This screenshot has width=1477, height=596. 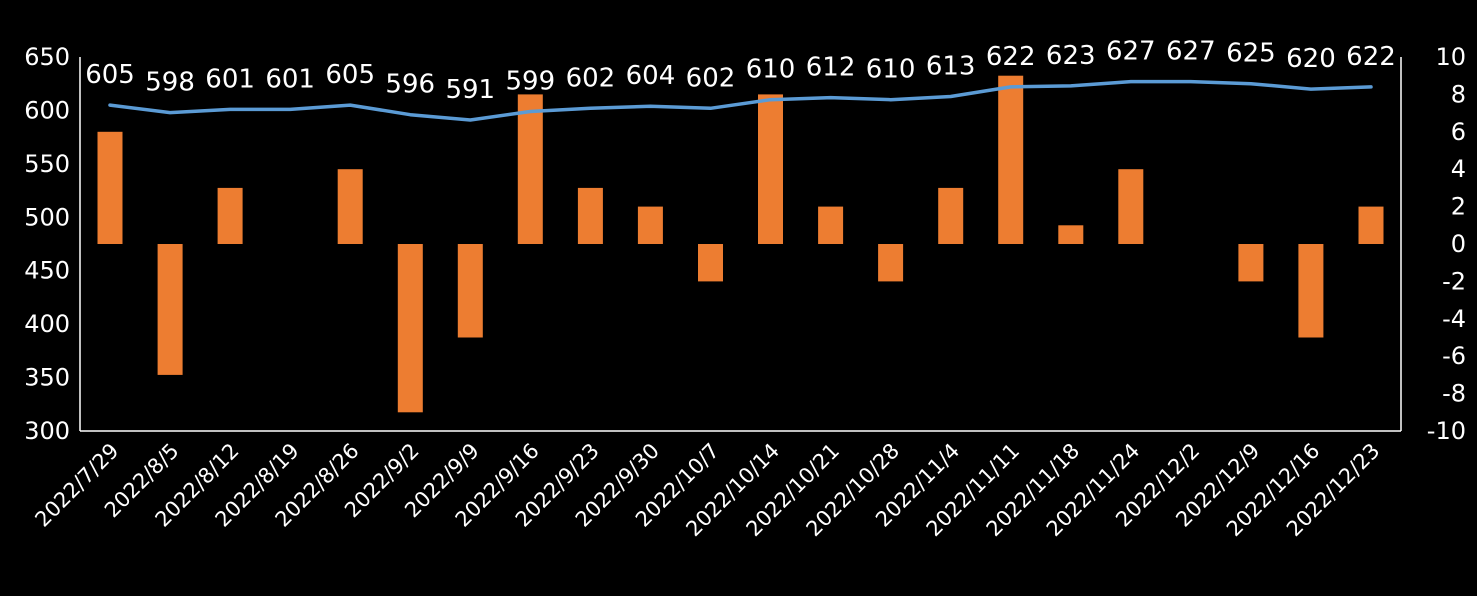 I want to click on bar-2022/11/11, so click(x=1010, y=160).